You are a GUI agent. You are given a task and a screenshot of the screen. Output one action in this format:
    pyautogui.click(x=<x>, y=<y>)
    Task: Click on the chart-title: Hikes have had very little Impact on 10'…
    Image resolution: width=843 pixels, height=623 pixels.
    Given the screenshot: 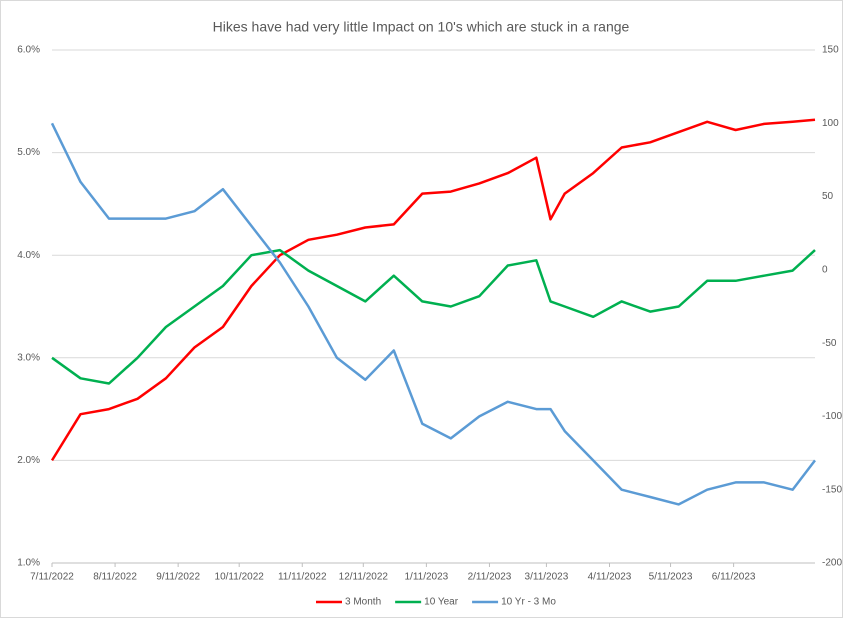 What is the action you would take?
    pyautogui.click(x=421, y=27)
    